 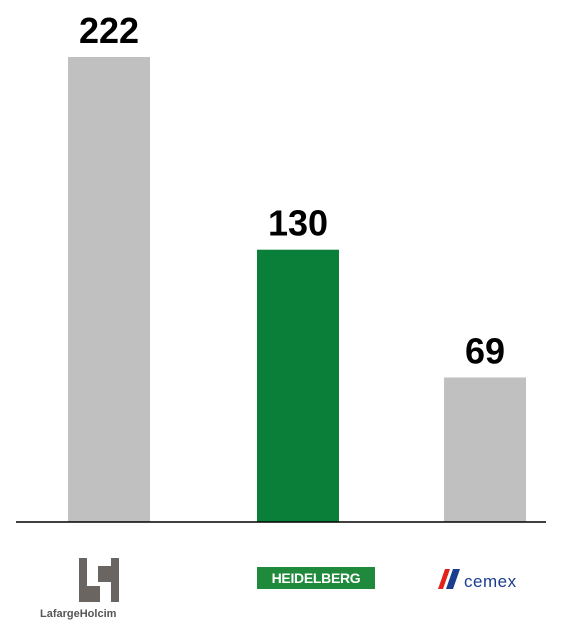 I want to click on lafargeholcim-logo: LafargeHolcim, so click(x=100, y=589).